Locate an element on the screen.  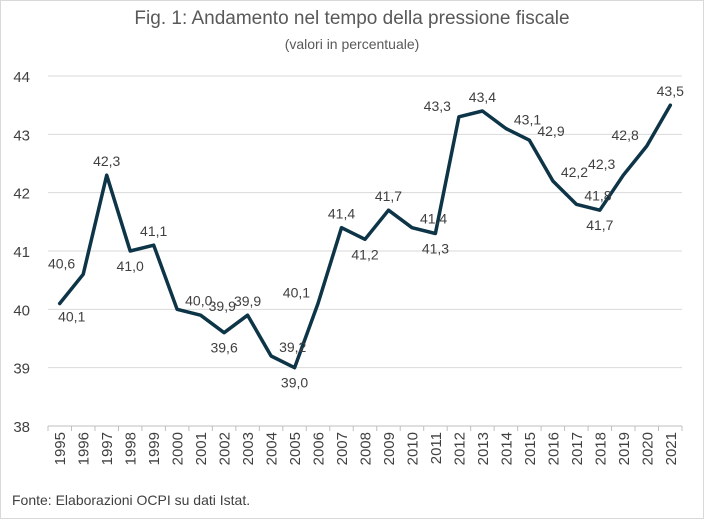
data-label: 41,2 is located at coordinates (364, 254).